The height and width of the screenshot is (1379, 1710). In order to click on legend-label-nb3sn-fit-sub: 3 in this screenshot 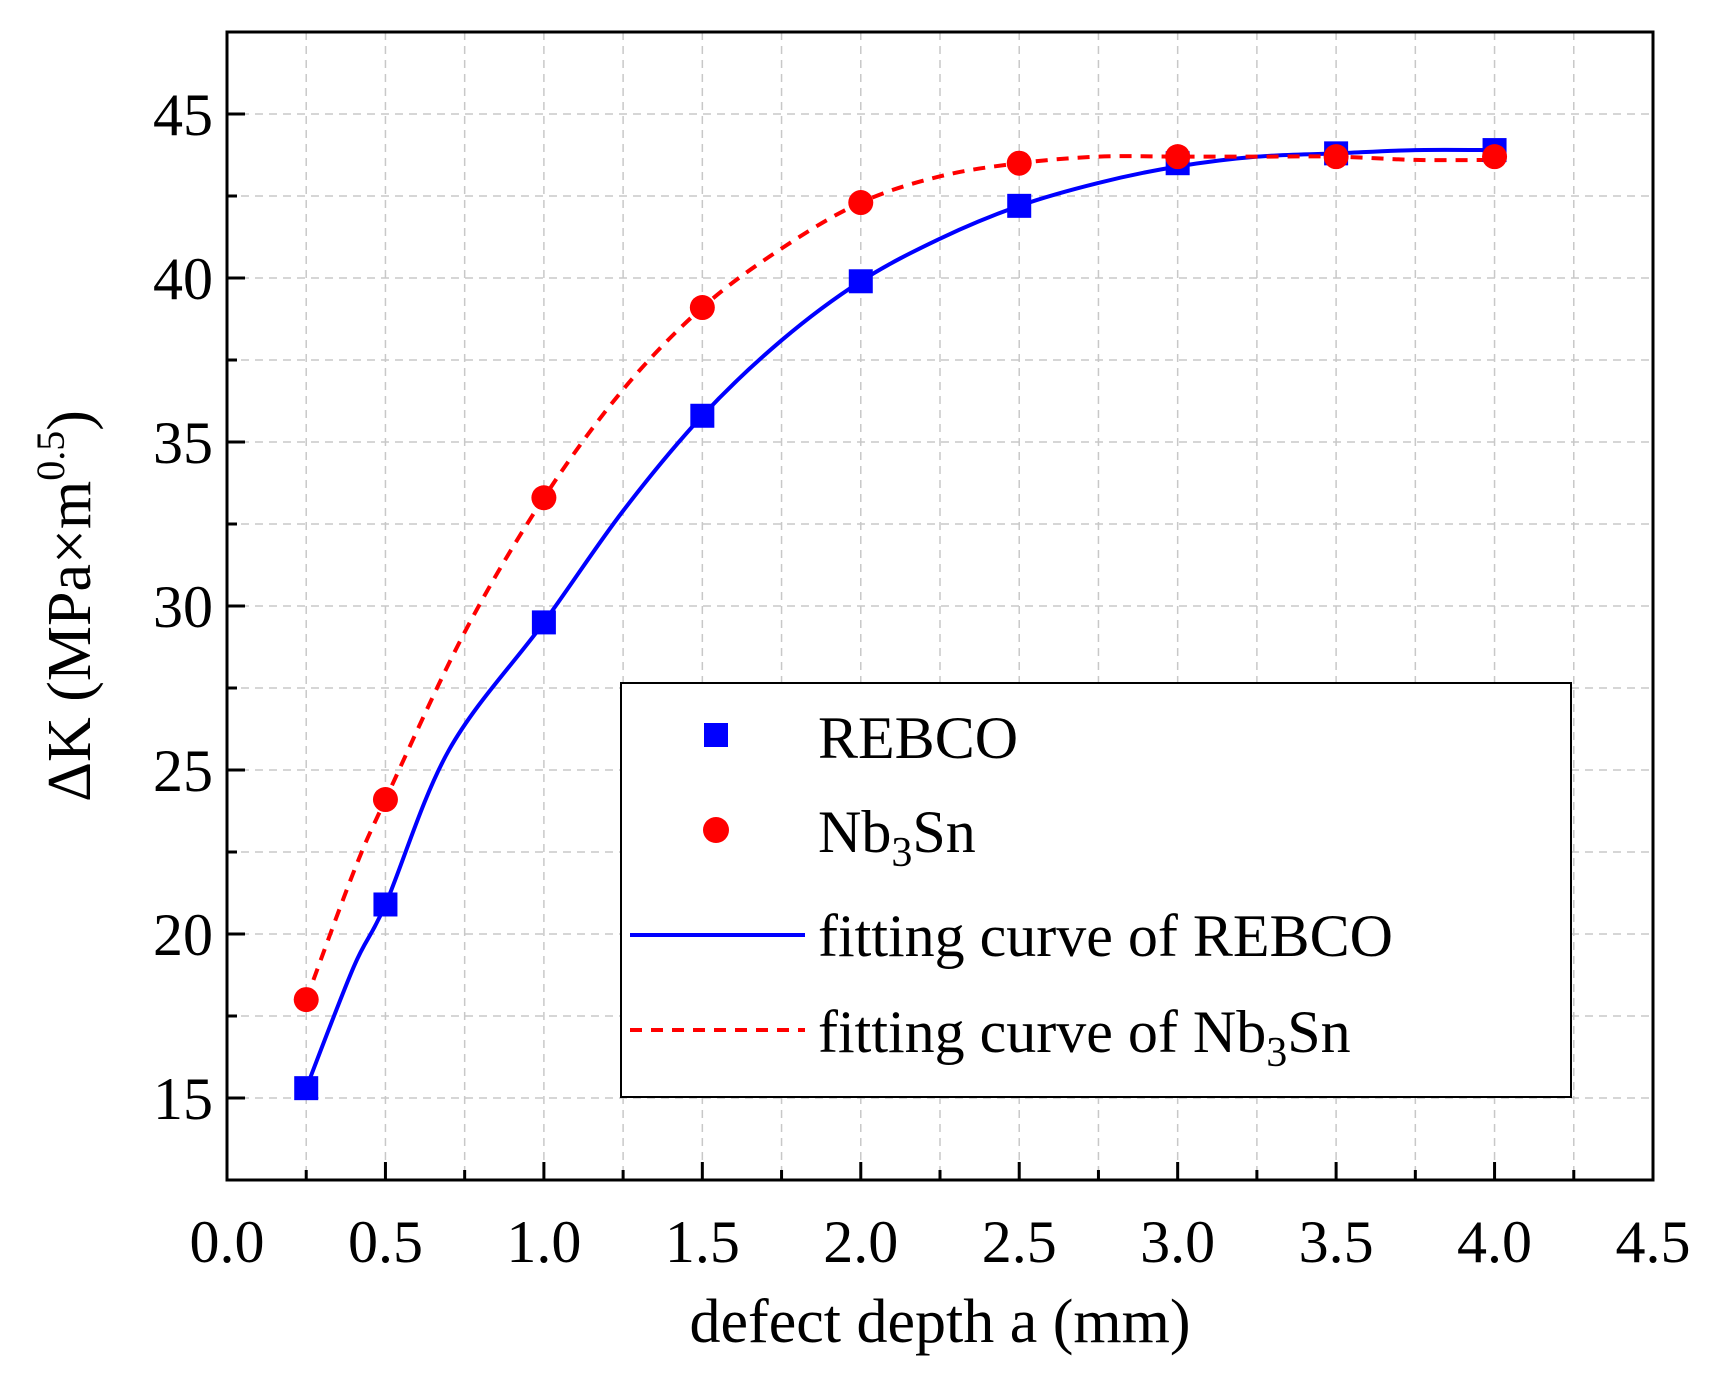, I will do `click(1276, 1053)`.